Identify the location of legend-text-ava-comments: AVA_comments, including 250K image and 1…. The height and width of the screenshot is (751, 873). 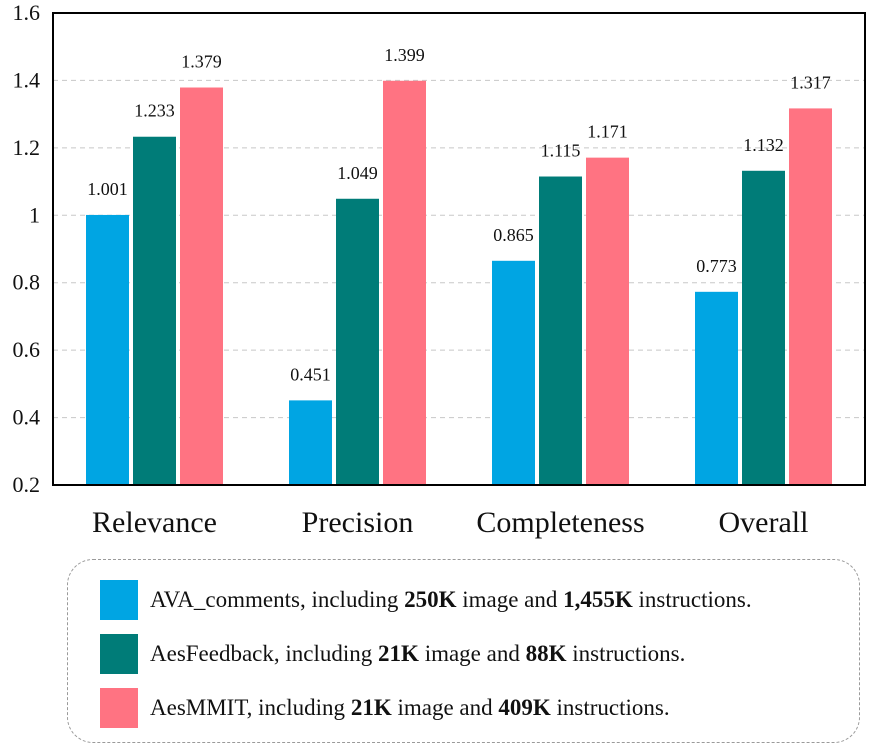
(451, 600).